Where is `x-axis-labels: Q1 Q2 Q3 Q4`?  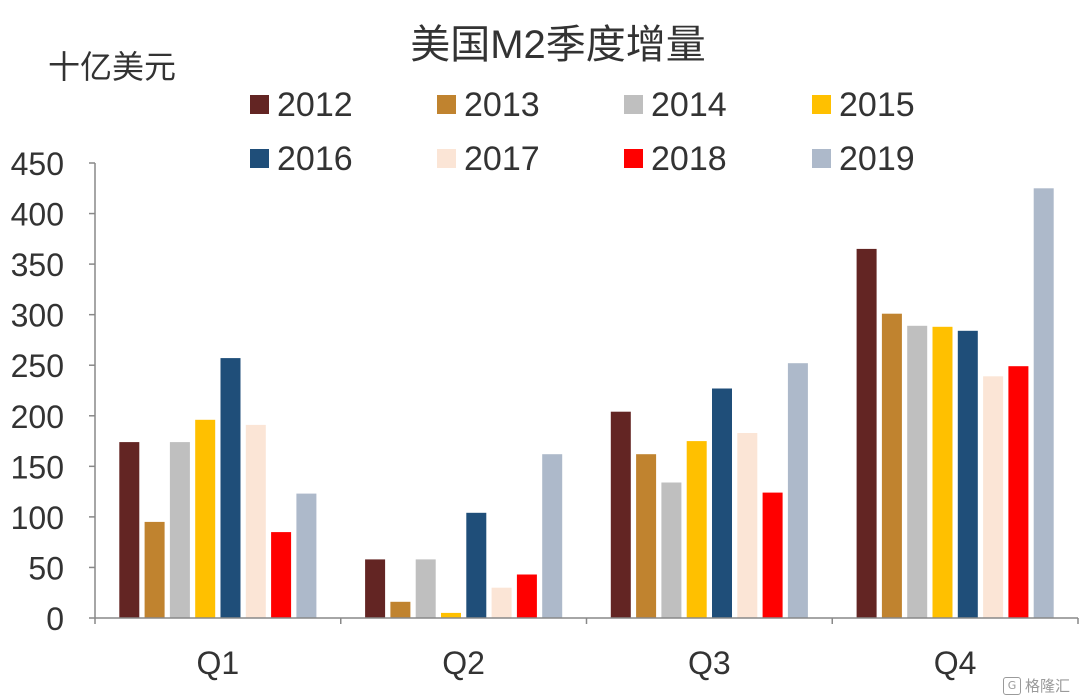
x-axis-labels: Q1 Q2 Q3 Q4 is located at coordinates (587, 663).